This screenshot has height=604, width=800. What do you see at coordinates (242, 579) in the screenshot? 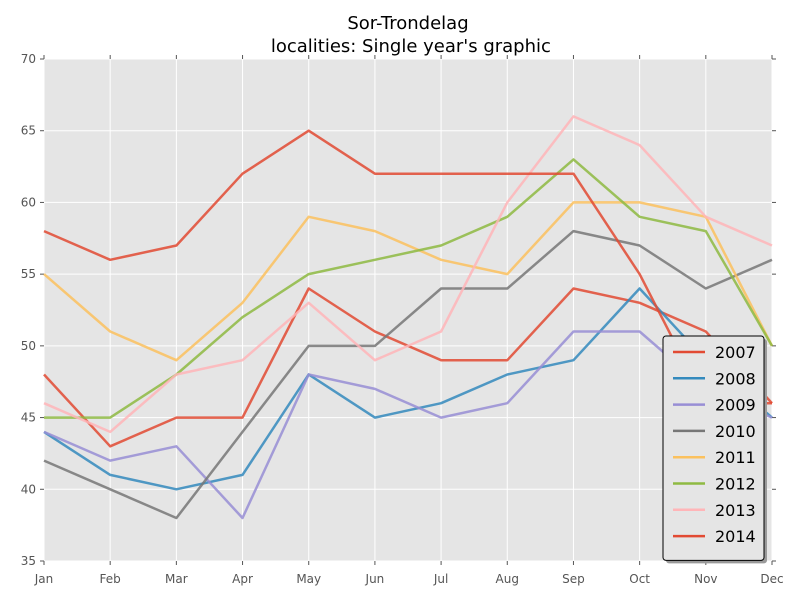
I see `x-tick-label: Apr` at bounding box center [242, 579].